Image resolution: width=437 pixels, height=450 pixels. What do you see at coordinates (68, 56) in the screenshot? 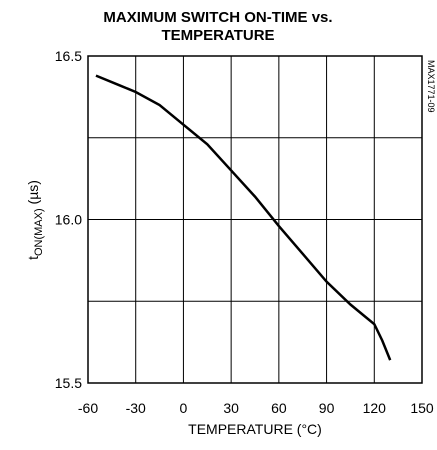
I see `y-tick-label: 16.5` at bounding box center [68, 56].